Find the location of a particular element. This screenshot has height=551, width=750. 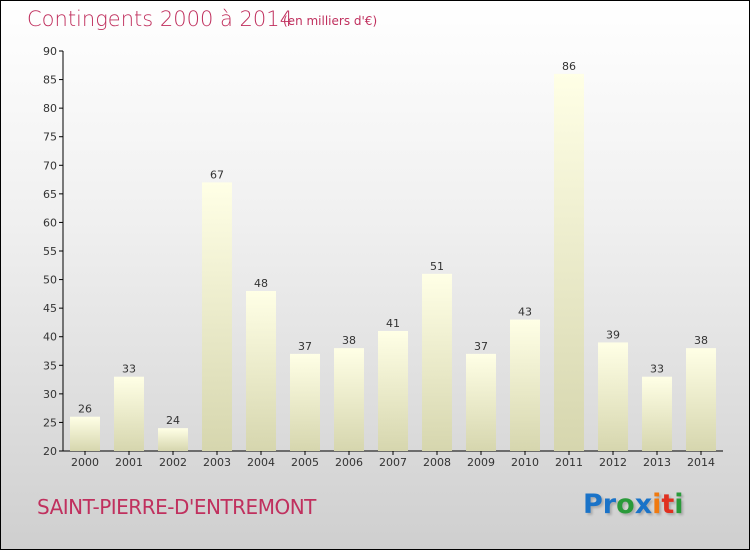

x-tick-label: 2008 is located at coordinates (437, 462).